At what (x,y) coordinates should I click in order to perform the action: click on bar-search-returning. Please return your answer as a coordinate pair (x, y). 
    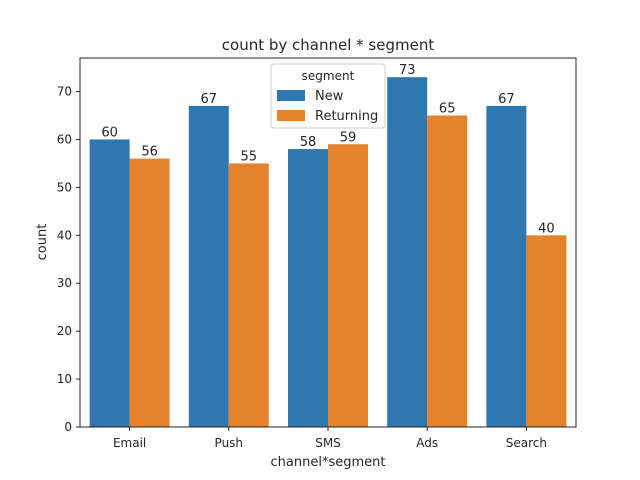
    Looking at the image, I should click on (546, 331).